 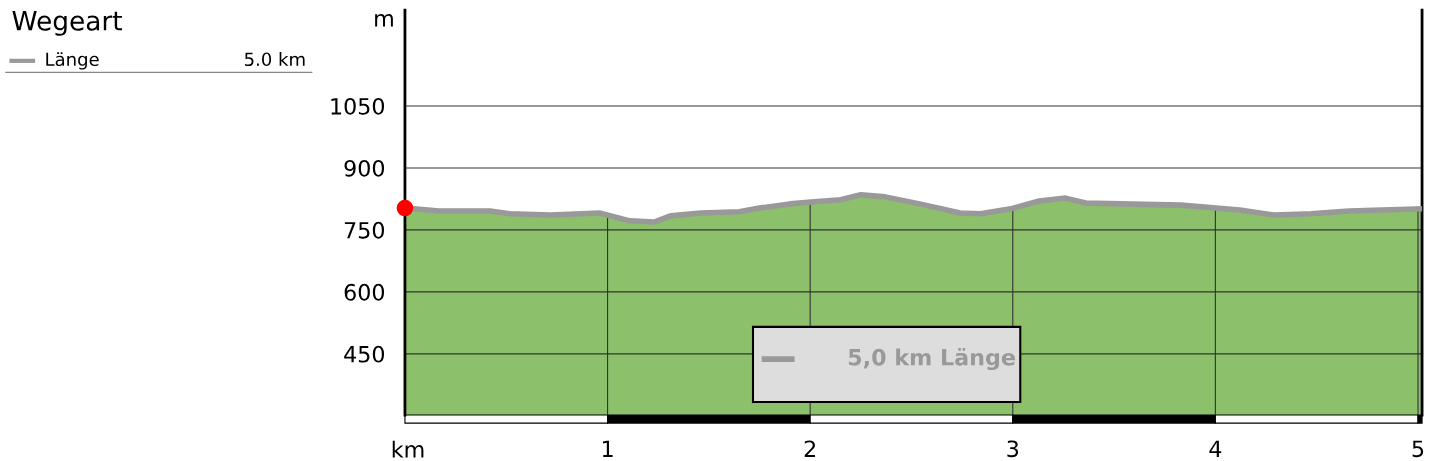 I want to click on x-tick-label: 5, so click(x=1418, y=449).